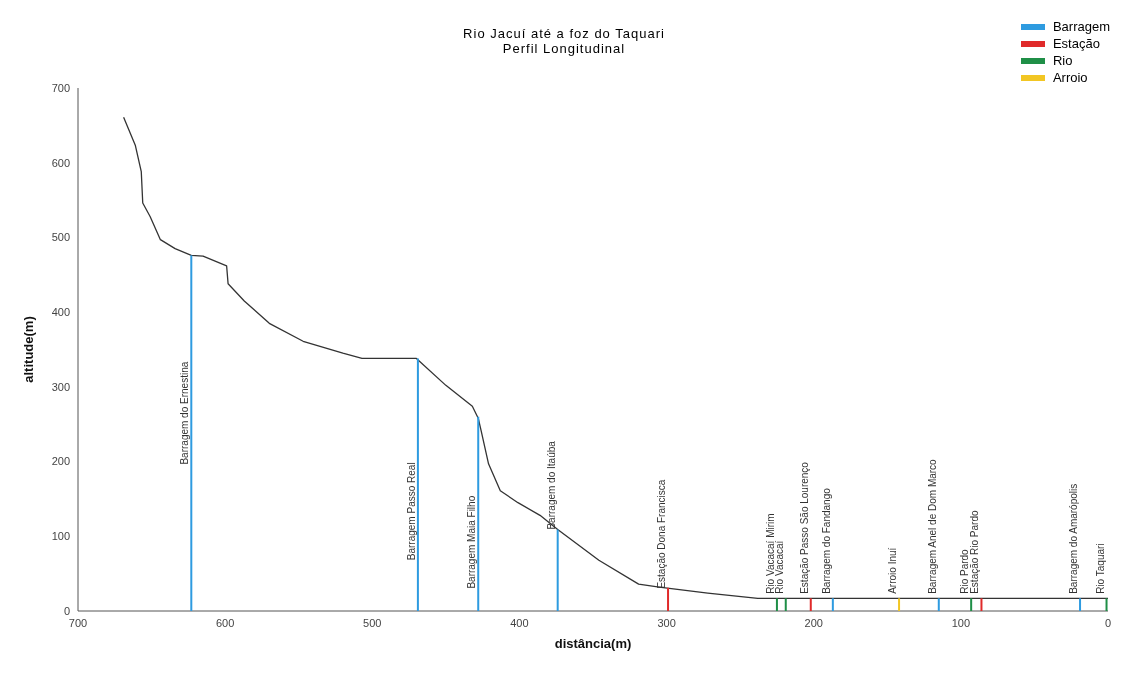 This screenshot has width=1128, height=673. Describe the element at coordinates (1081, 26) in the screenshot. I see `legend-label: Barragem` at that location.